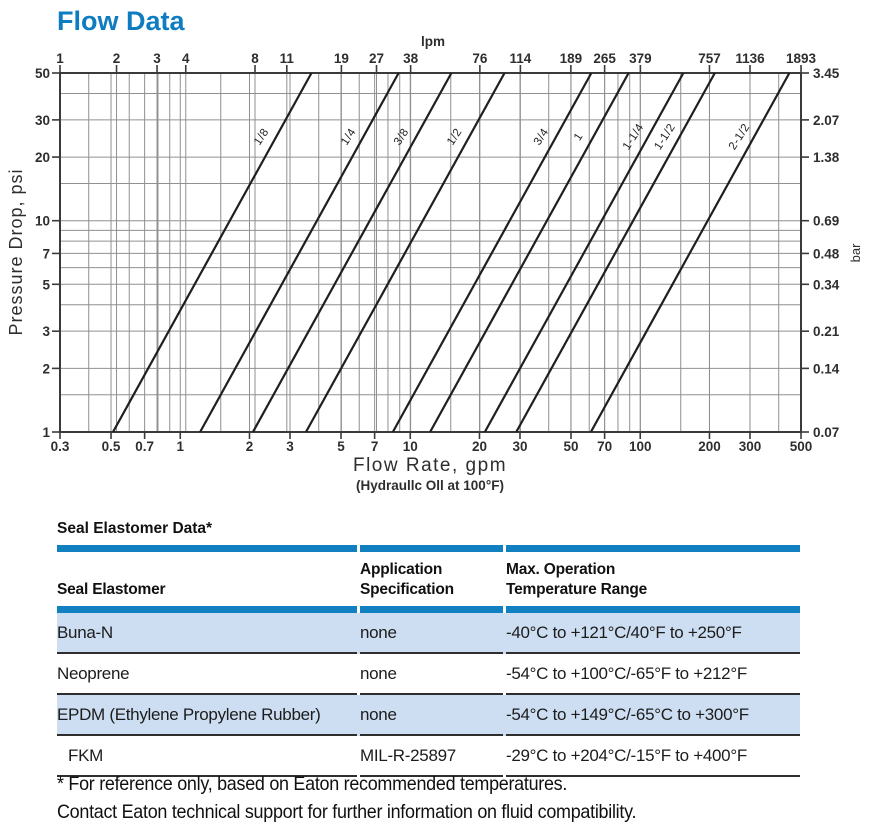 Image resolution: width=875 pixels, height=835 pixels. I want to click on y-axis-title: Pressure Drop, psi, so click(16, 251).